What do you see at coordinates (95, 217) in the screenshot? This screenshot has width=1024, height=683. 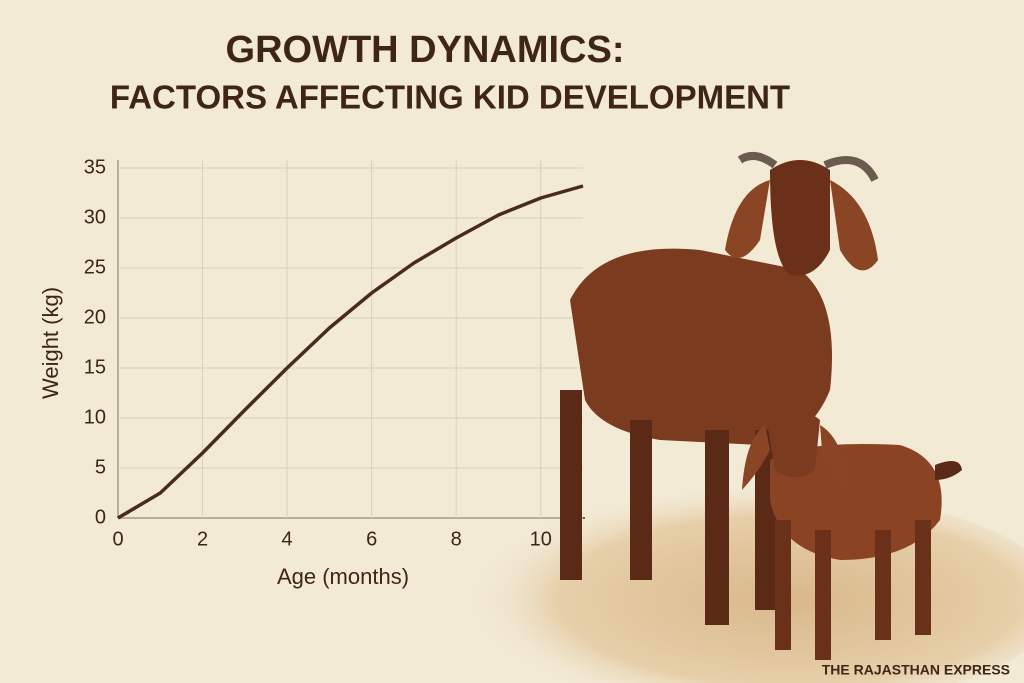 I see `y-tick-label: 30` at bounding box center [95, 217].